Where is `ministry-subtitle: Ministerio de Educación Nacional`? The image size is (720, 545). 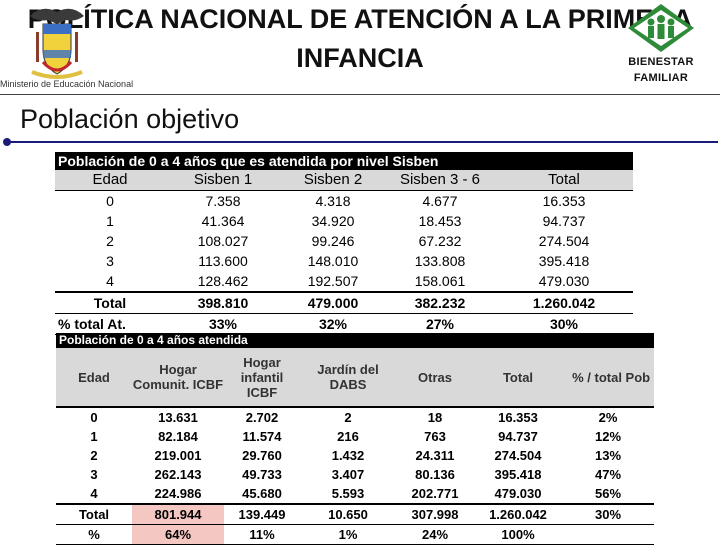
ministry-subtitle: Ministerio de Educación Nacional is located at coordinates (67, 84).